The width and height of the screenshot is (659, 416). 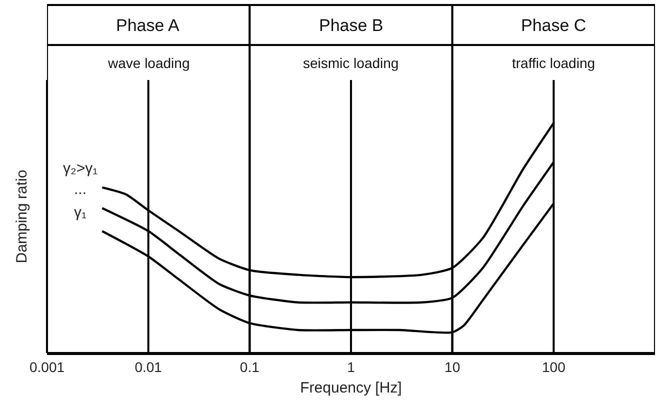 I want to click on series-label: γ₁, so click(x=80, y=212).